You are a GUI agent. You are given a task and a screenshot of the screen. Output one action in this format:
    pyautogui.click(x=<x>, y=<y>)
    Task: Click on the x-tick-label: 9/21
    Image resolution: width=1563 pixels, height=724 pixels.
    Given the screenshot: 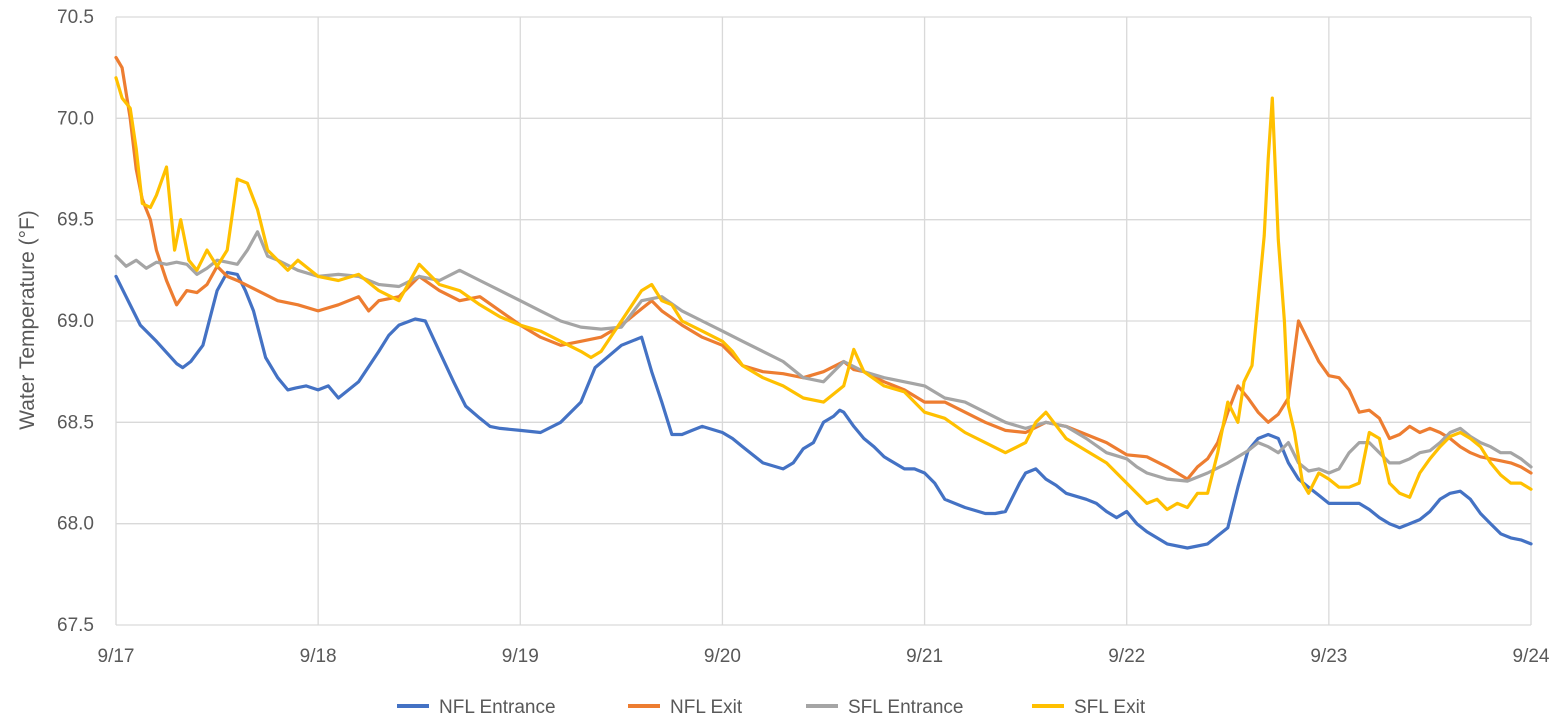 What is the action you would take?
    pyautogui.click(x=924, y=656)
    